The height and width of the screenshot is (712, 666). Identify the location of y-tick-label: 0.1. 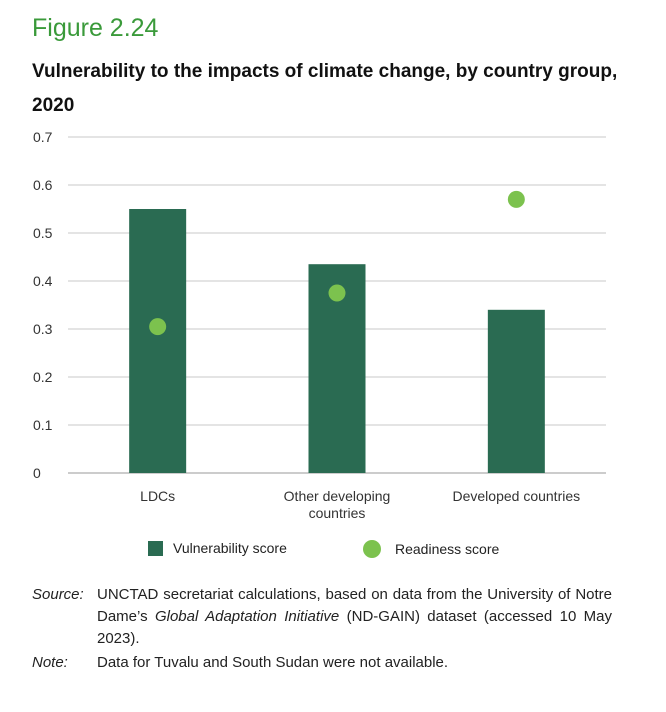
(43, 425).